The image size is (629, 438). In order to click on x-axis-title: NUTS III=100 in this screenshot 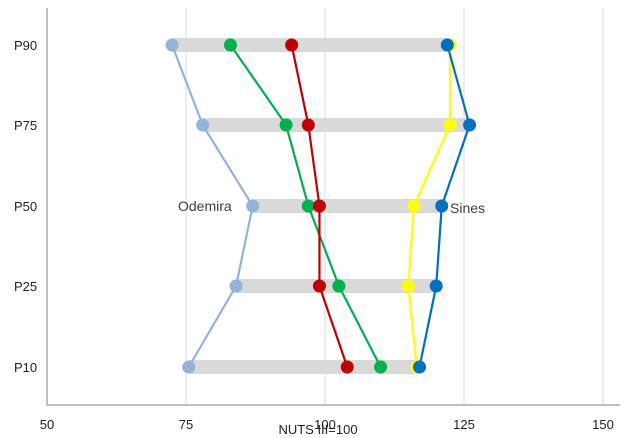, I will do `click(317, 429)`.